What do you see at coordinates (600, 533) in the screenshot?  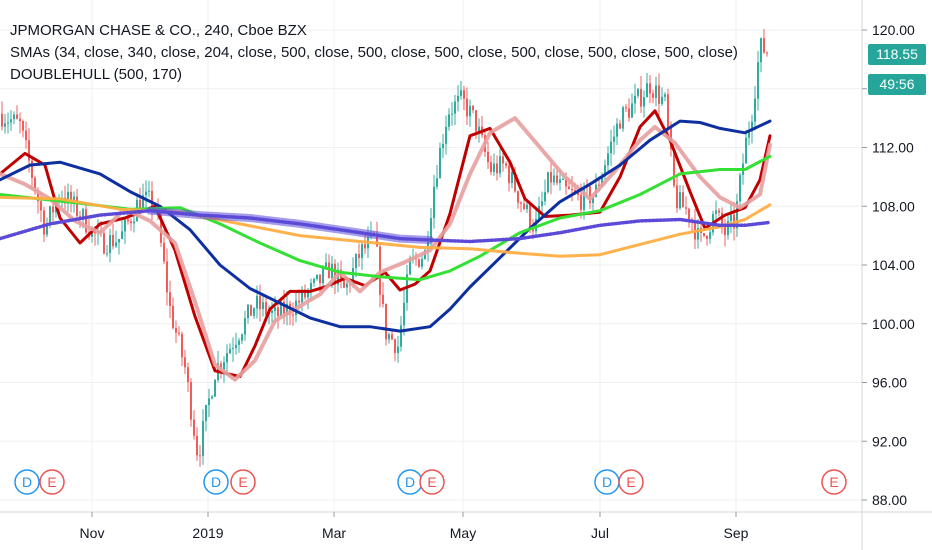 I see `x-tick-label: Jul` at bounding box center [600, 533].